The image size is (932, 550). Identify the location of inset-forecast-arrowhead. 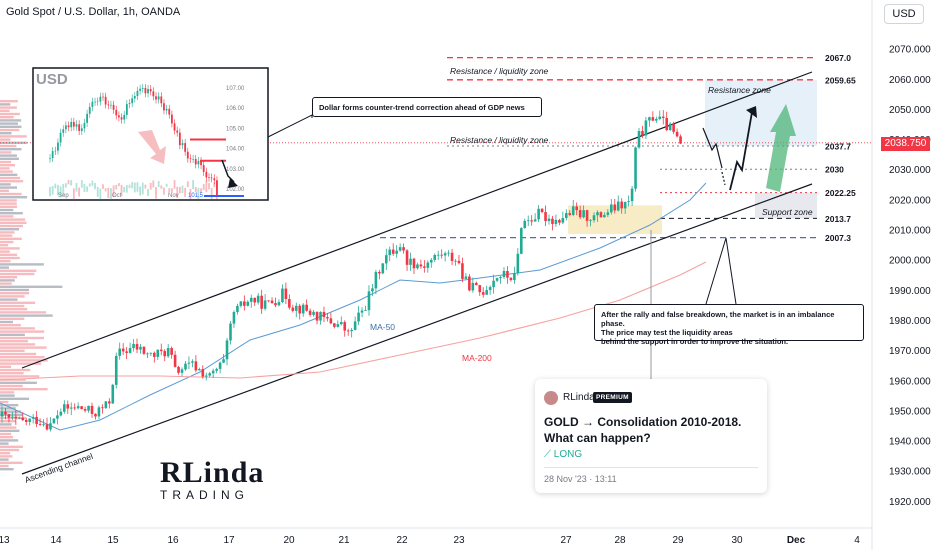
(233, 183).